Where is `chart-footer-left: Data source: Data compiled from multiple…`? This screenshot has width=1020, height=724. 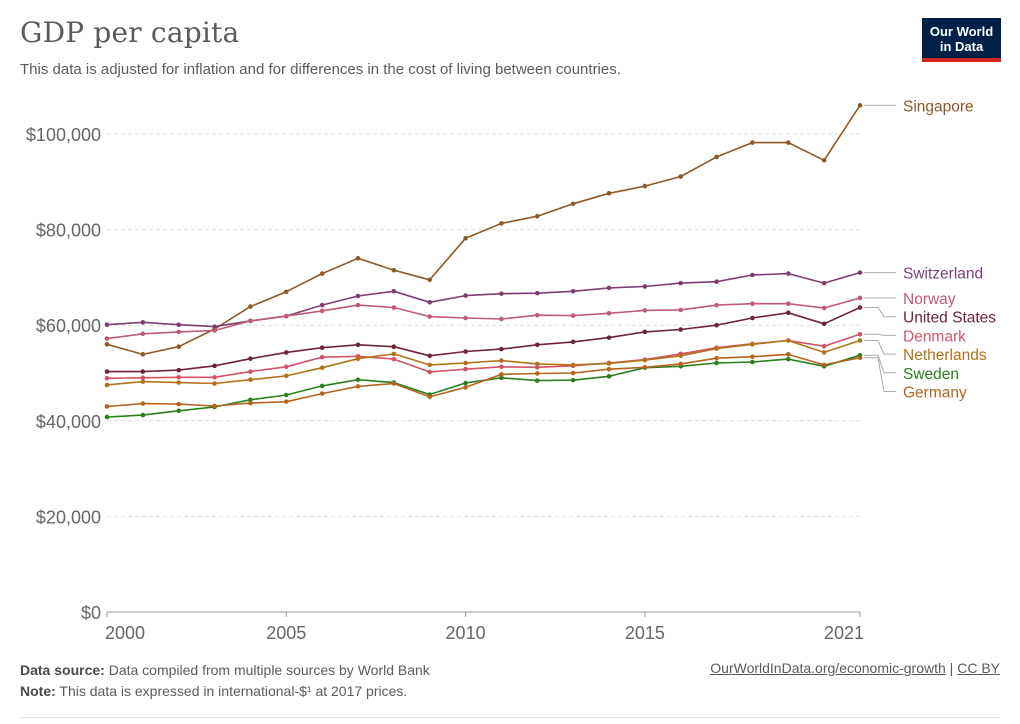
chart-footer-left: Data source: Data compiled from multiple… is located at coordinates (225, 681).